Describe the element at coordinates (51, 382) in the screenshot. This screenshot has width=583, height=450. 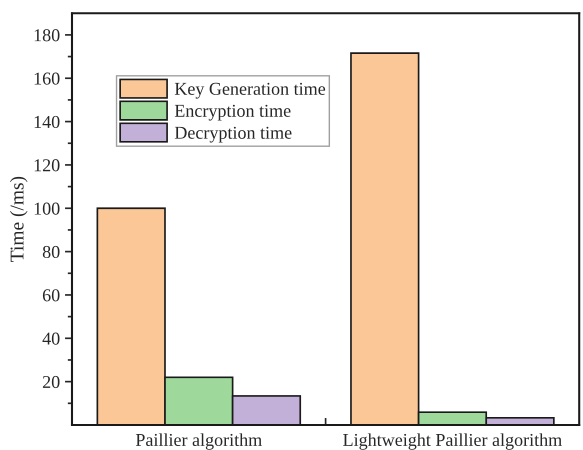
I see `y-tick-label: 20` at that location.